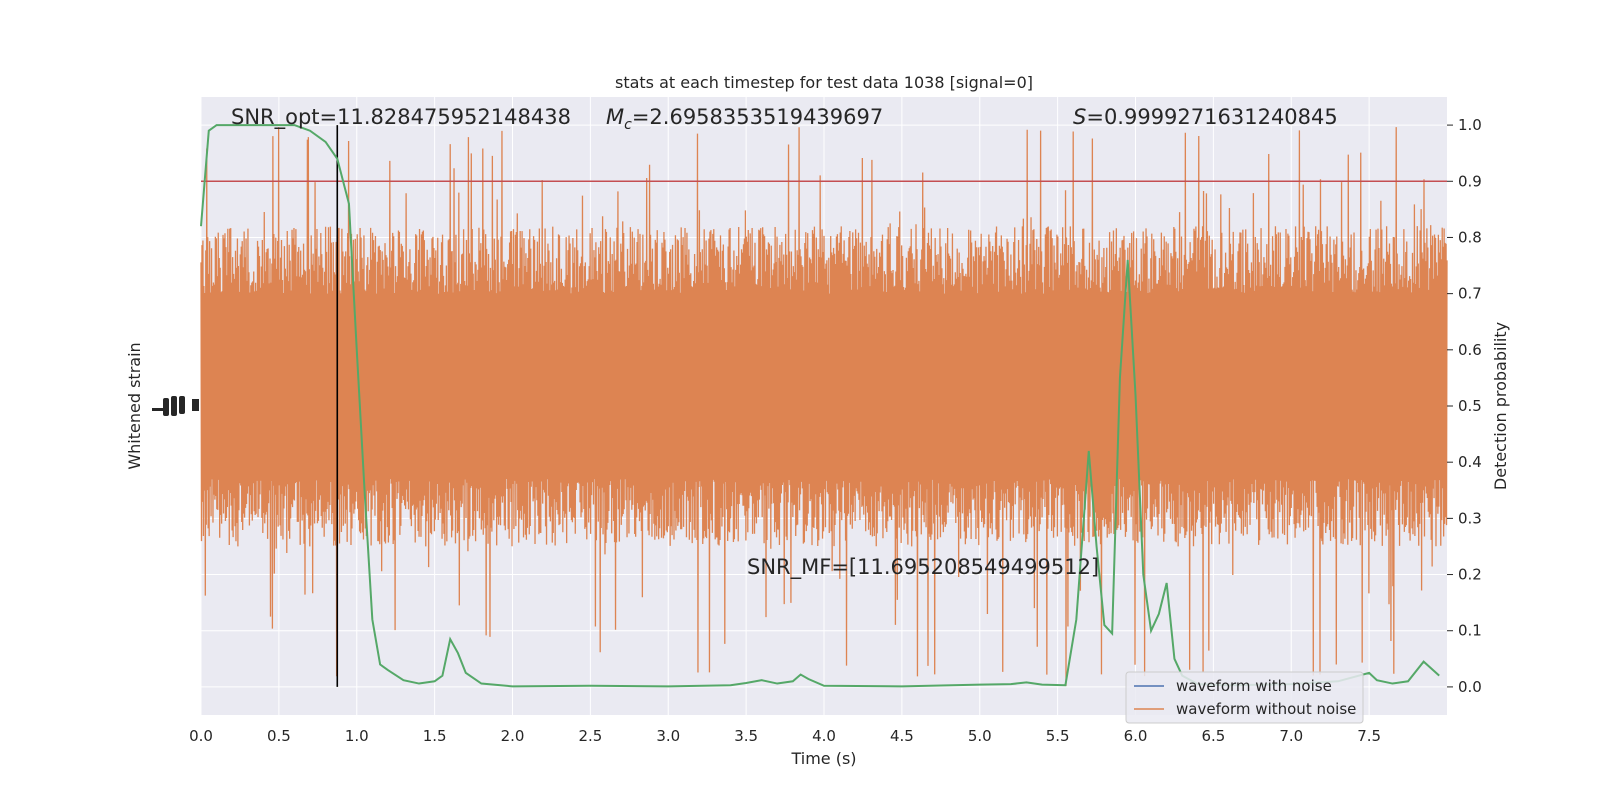 The width and height of the screenshot is (1600, 800). I want to click on legend-label-with-noise: waveform with noise, so click(1254, 686).